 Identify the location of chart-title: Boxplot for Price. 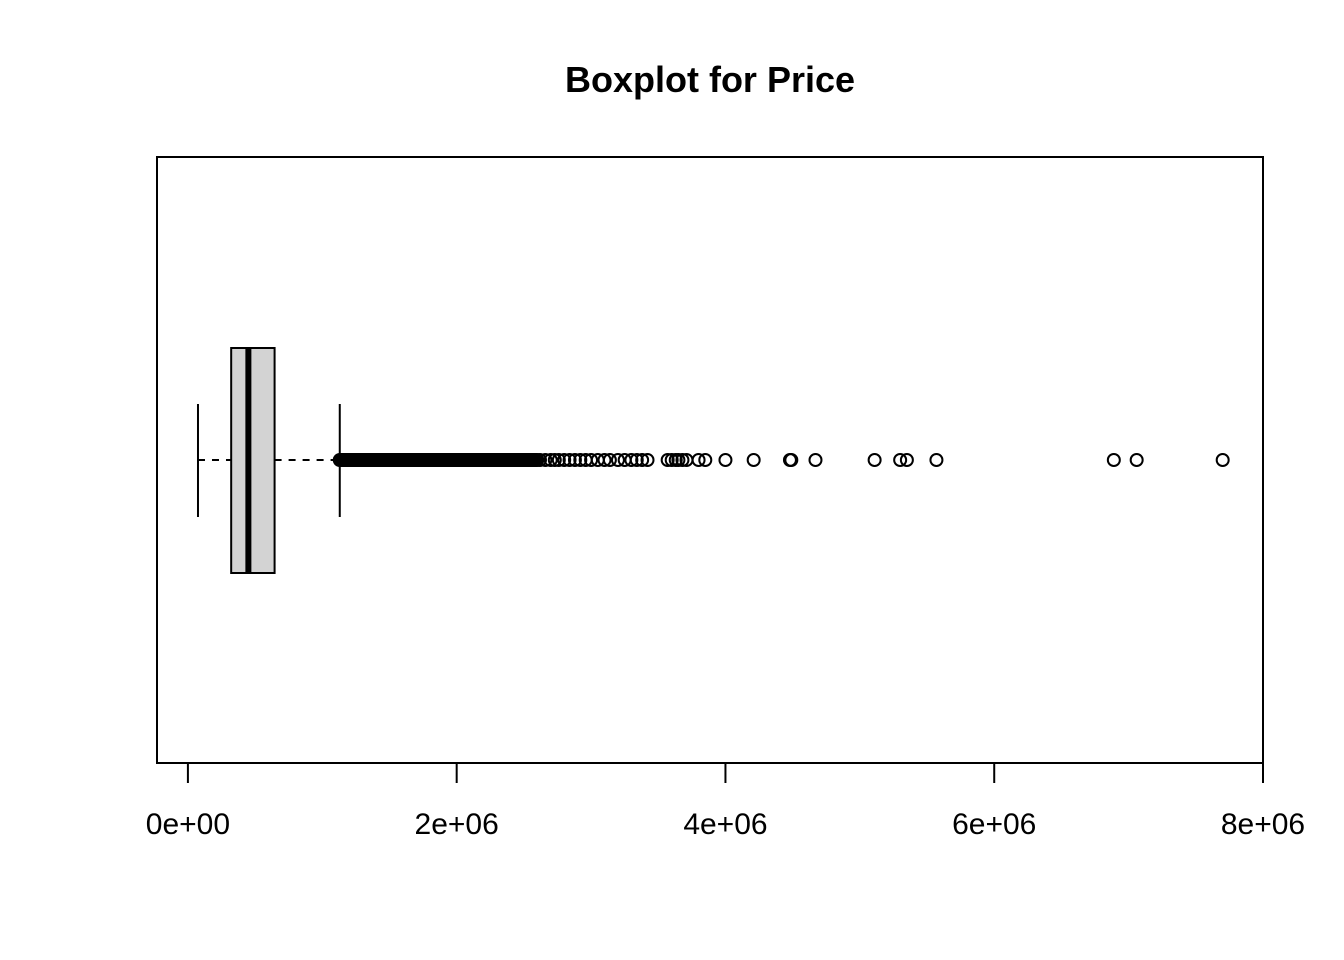
(710, 79).